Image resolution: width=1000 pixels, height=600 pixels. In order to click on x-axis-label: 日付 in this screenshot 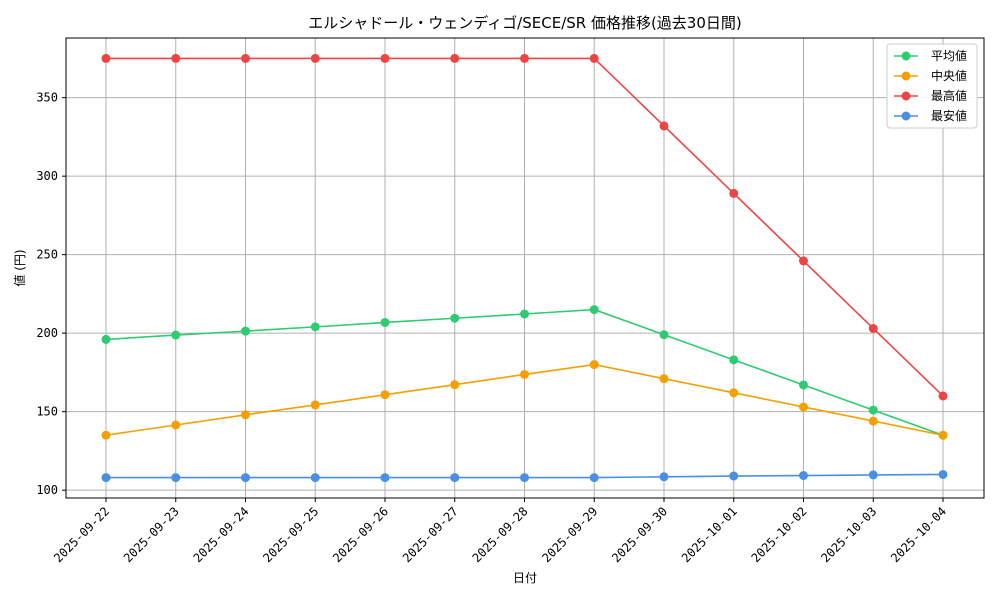, I will do `click(525, 578)`.